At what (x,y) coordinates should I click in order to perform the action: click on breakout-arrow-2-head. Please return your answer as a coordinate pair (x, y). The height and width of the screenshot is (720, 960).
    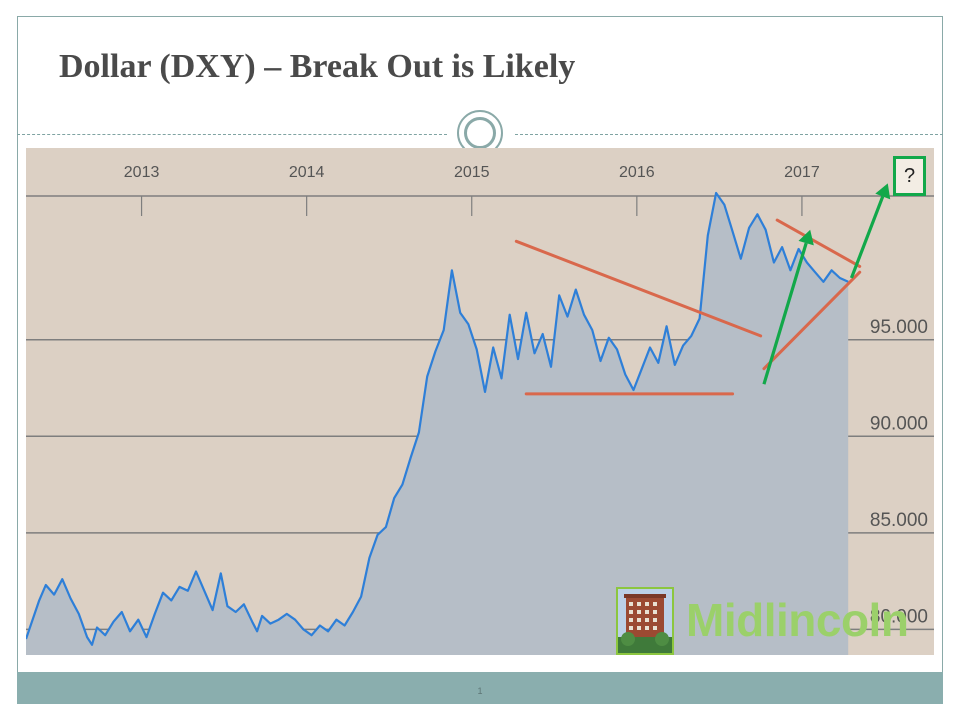
    Looking at the image, I should click on (883, 191).